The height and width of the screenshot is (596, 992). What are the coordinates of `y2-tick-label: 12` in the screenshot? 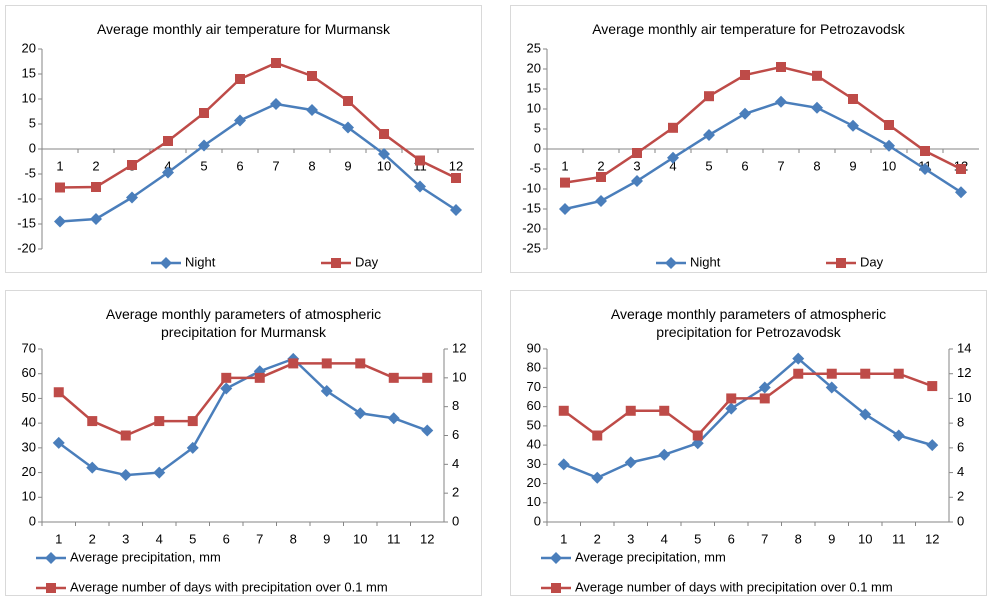 It's located at (459, 347).